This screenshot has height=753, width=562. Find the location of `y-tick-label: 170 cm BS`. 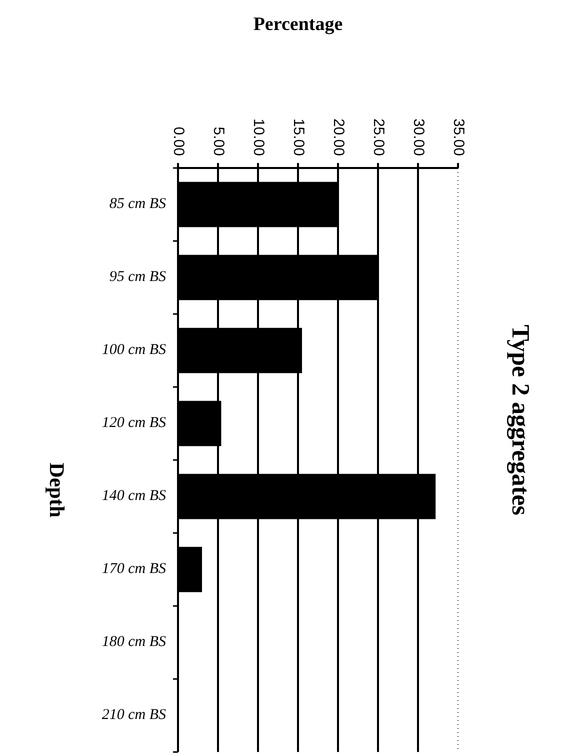

y-tick-label: 170 cm BS is located at coordinates (134, 568).